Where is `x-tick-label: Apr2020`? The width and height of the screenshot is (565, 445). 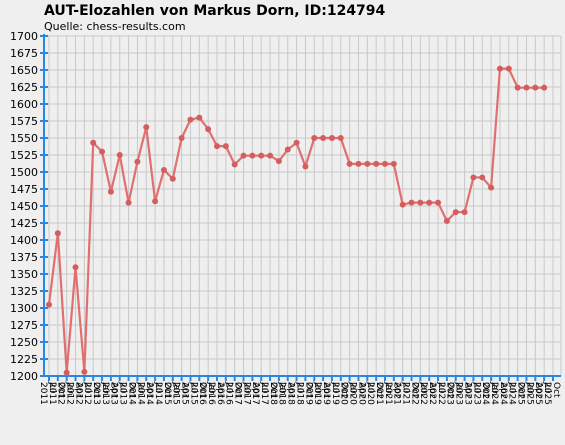 x-tick-label: Apr2020 is located at coordinates (356, 393).